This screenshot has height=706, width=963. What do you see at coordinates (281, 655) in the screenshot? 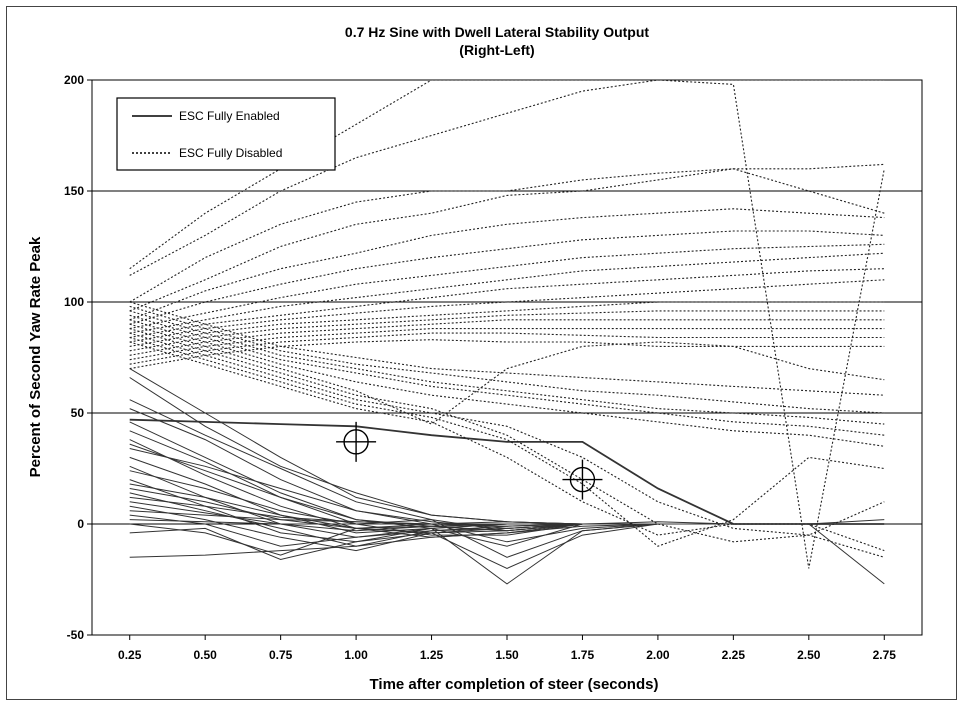
I see `x-tick-label: 0.75` at bounding box center [281, 655].